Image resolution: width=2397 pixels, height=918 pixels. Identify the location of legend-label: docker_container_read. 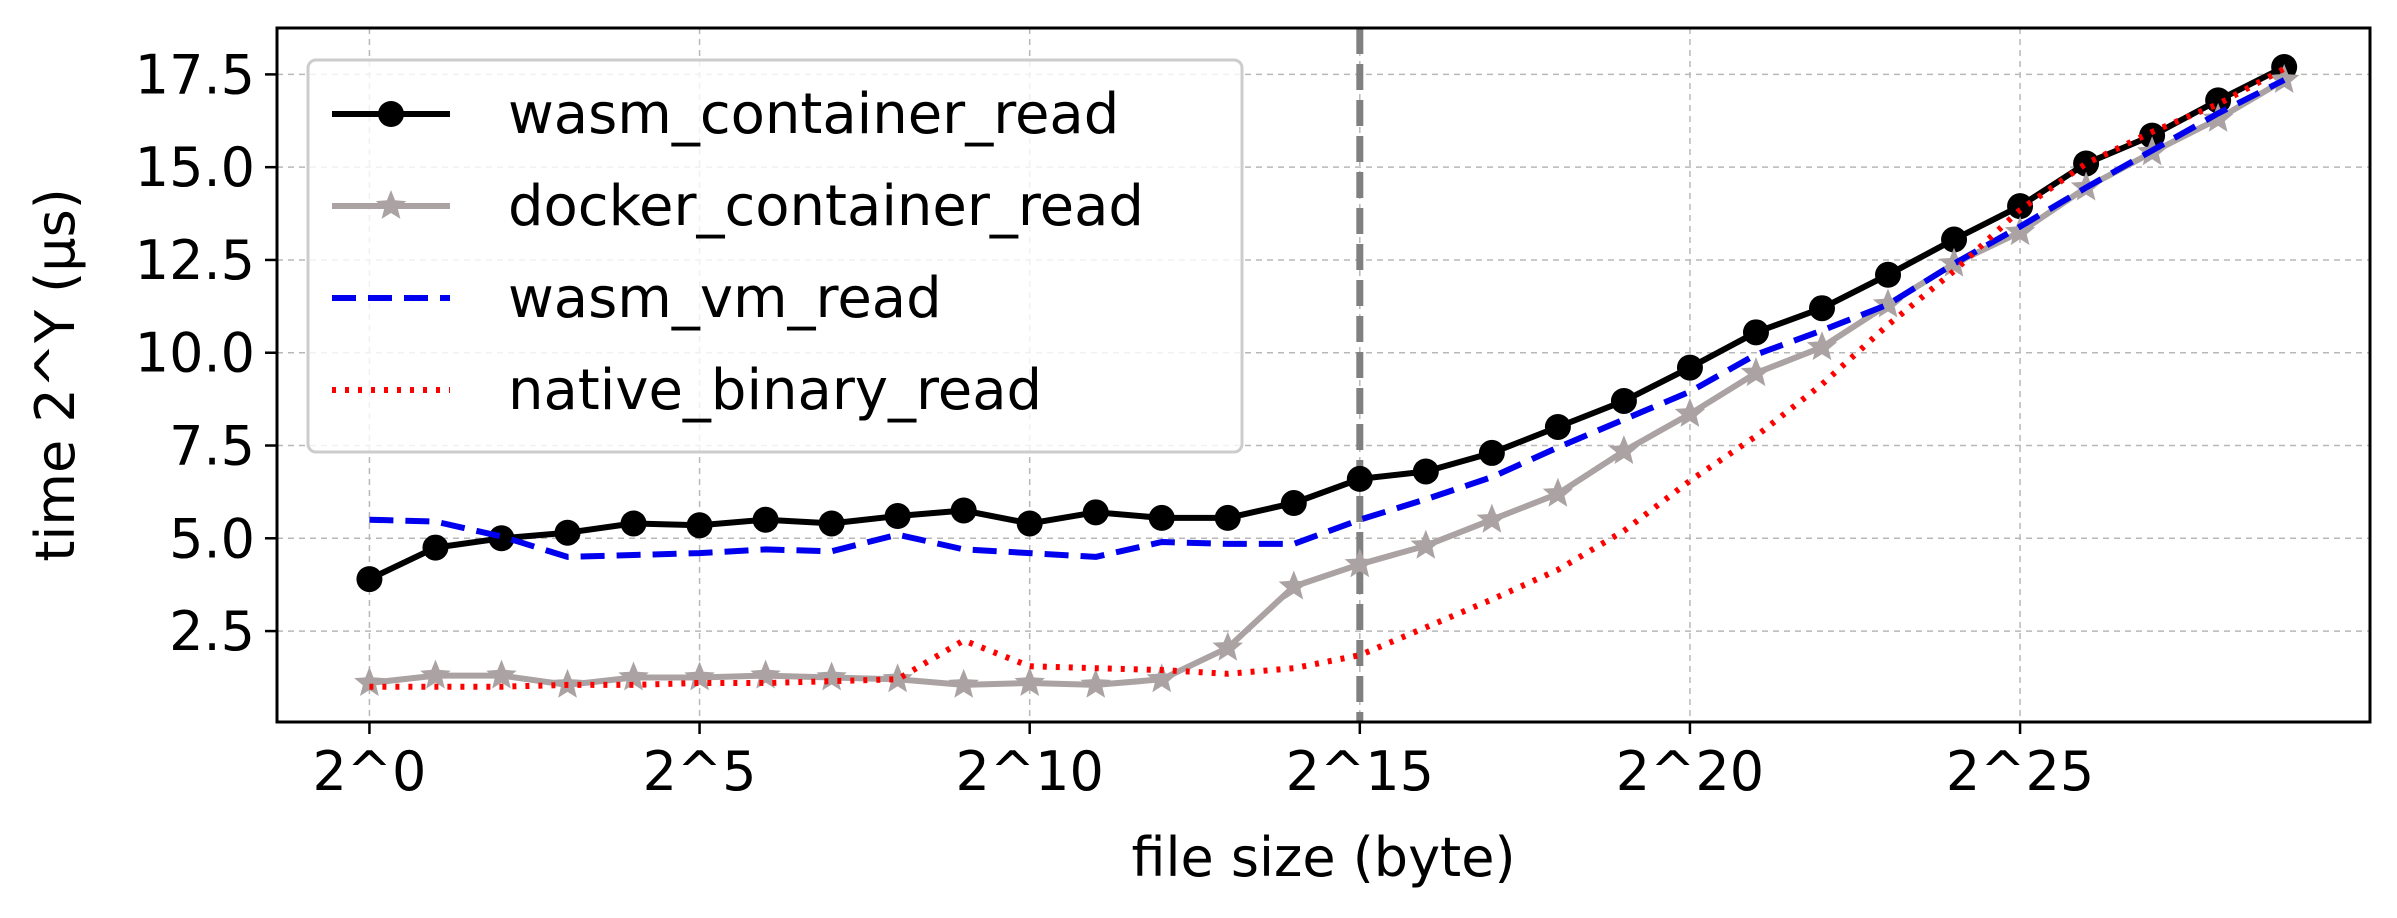
(826, 206).